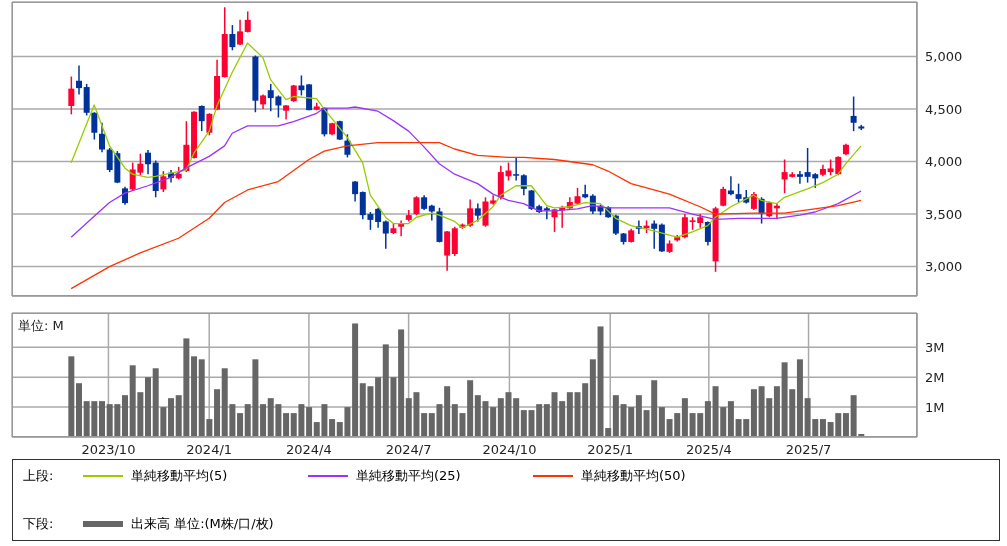 The width and height of the screenshot is (1007, 546). I want to click on y-tick-label: 1M, so click(935, 407).